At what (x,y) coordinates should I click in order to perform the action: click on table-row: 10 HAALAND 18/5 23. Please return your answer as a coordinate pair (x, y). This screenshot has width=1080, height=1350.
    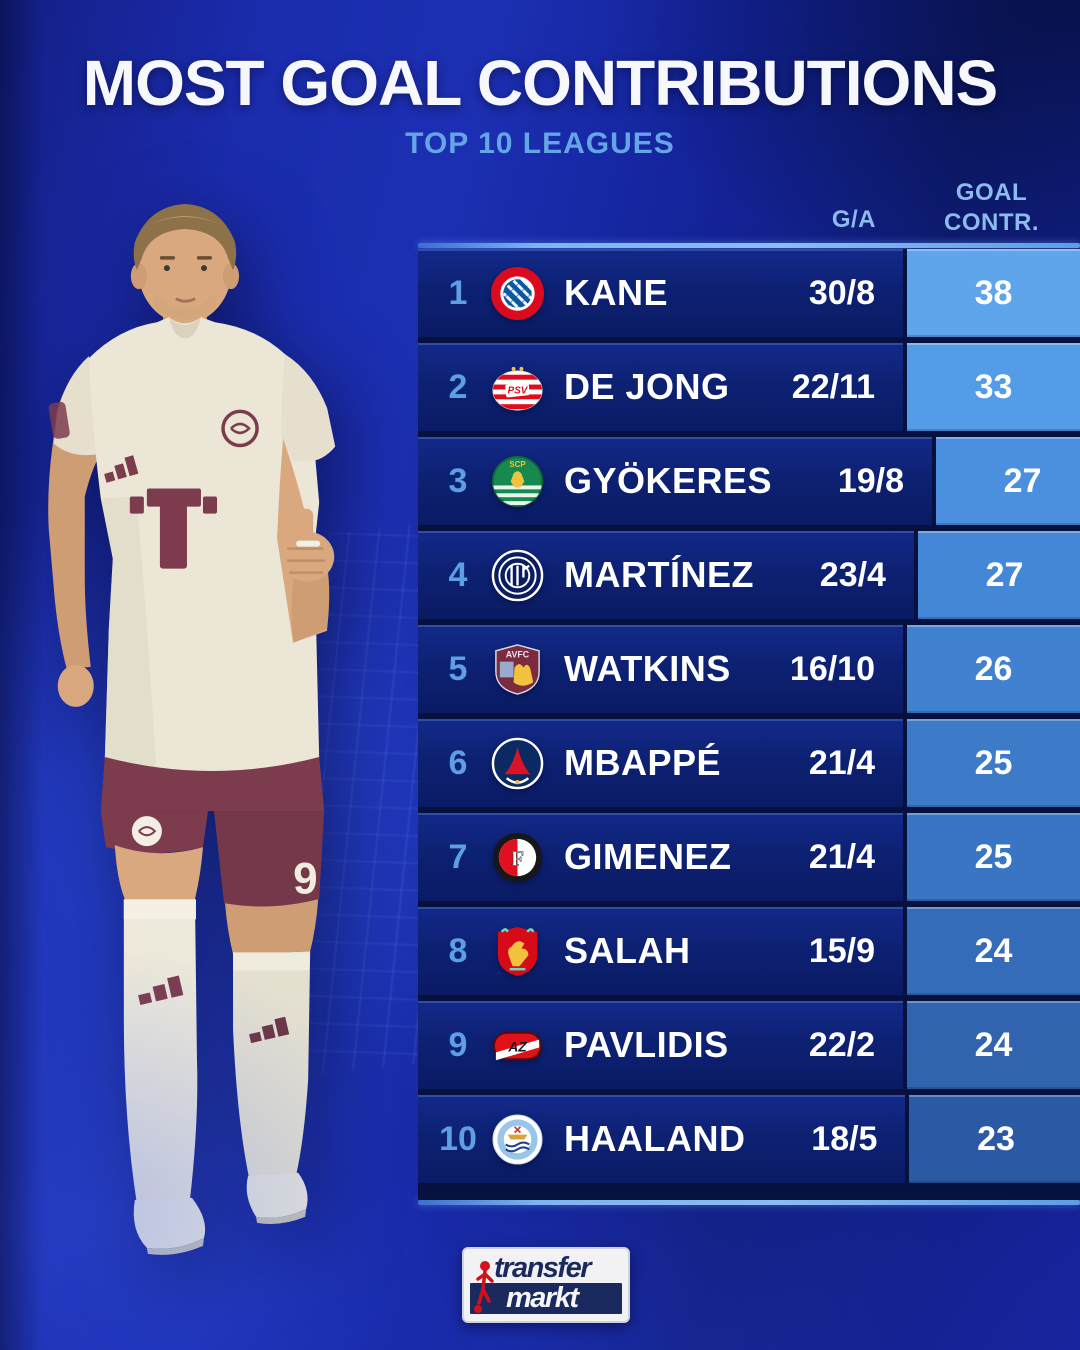
    Looking at the image, I should click on (749, 1139).